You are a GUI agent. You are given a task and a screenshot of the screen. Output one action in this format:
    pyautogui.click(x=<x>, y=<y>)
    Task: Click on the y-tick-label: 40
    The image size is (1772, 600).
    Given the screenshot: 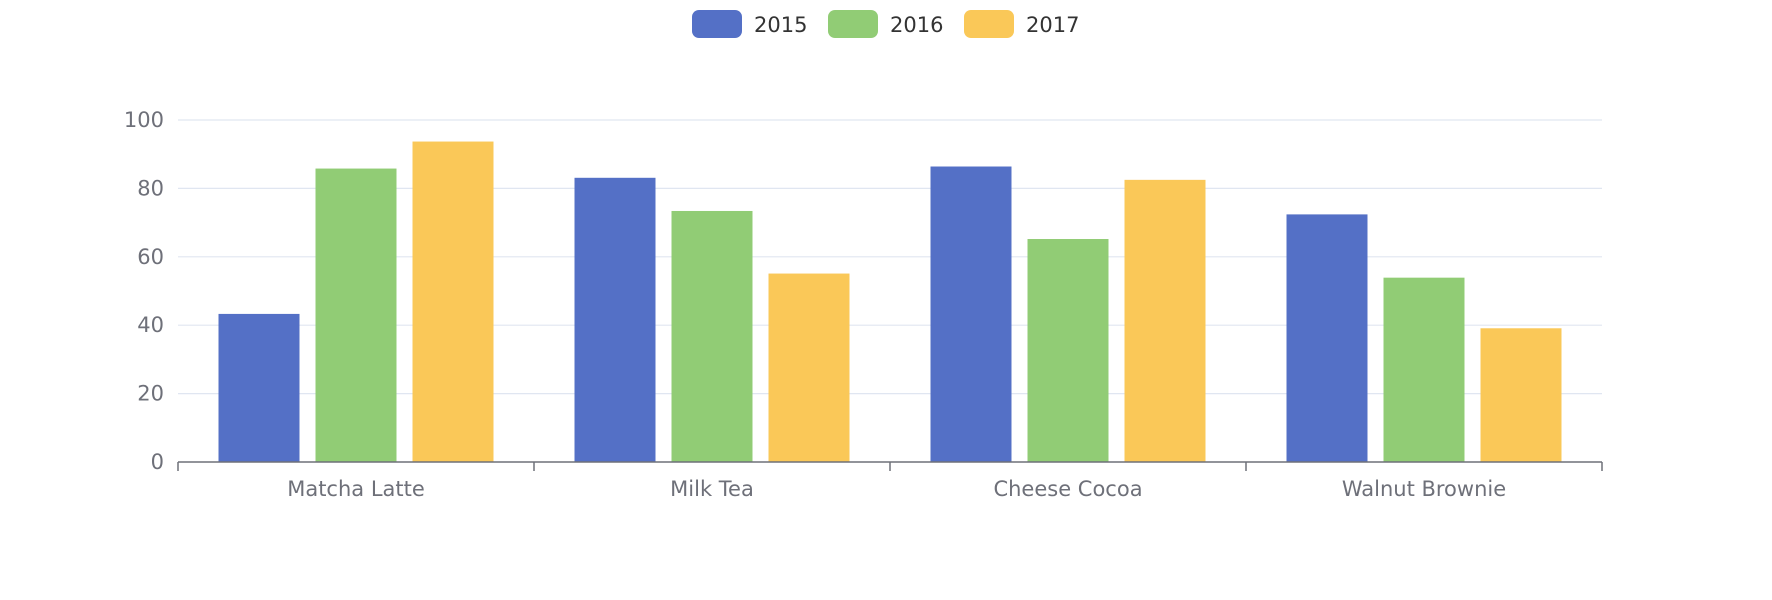 What is the action you would take?
    pyautogui.click(x=150, y=325)
    